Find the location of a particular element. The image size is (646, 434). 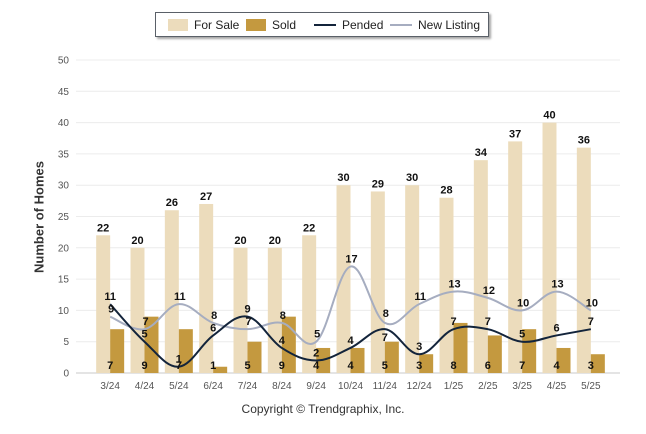

data-label-for-sale: 37 is located at coordinates (515, 134).